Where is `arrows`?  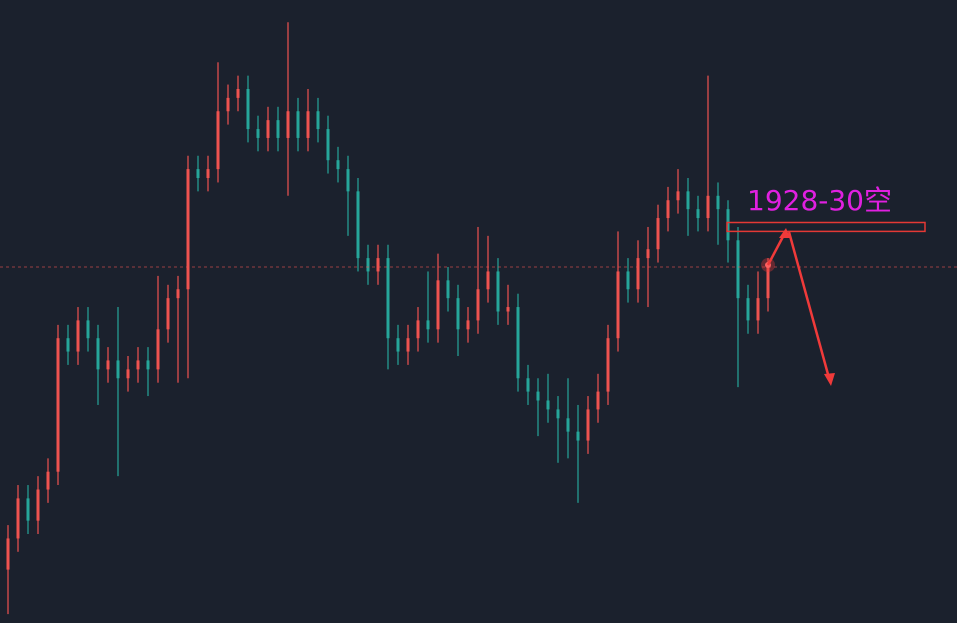
arrows is located at coordinates (798, 307).